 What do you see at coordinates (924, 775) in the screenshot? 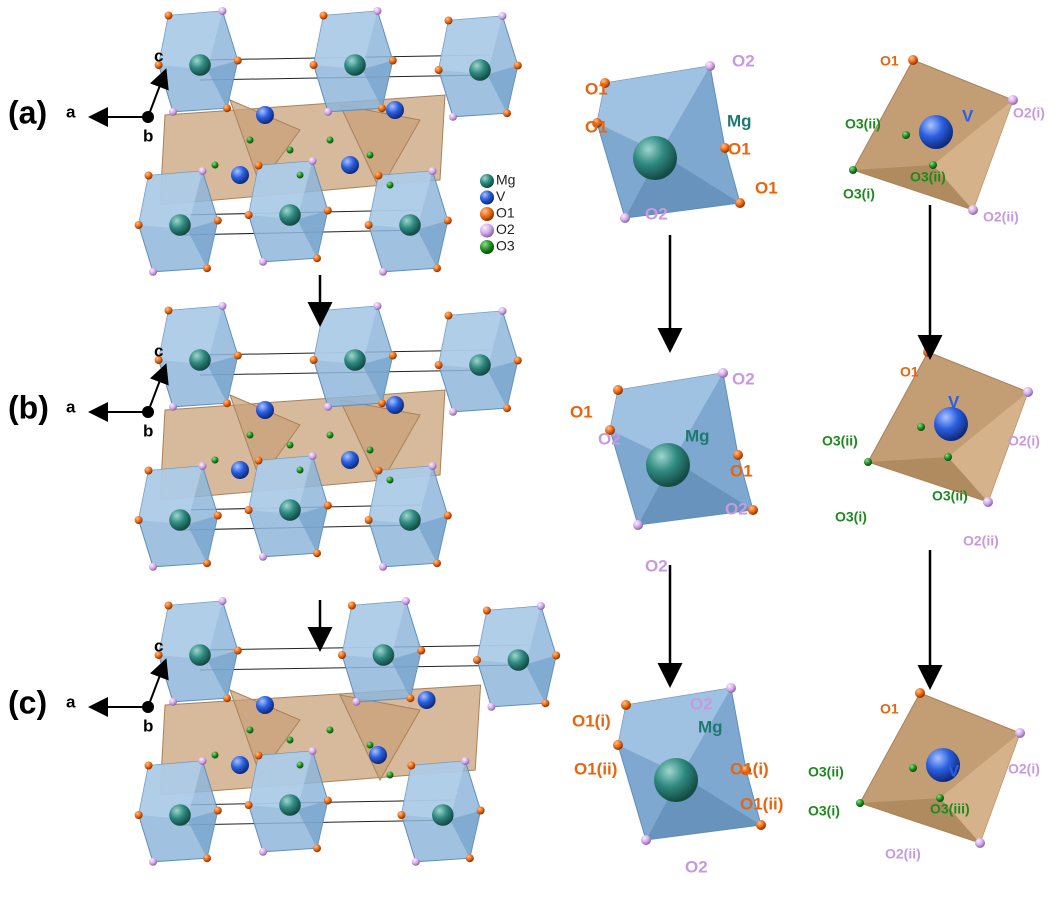
I see `v-tetrahedron-detail: O1 O3(ii) V O2(i) O3(i) O3(iii) O2(ii)` at bounding box center [924, 775].